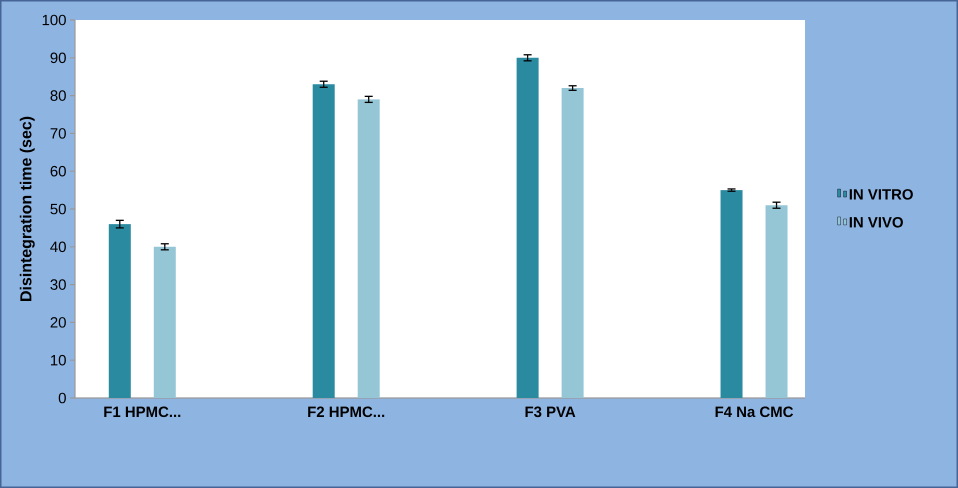 Image resolution: width=958 pixels, height=488 pixels. I want to click on y-tick-label: 20, so click(58, 322).